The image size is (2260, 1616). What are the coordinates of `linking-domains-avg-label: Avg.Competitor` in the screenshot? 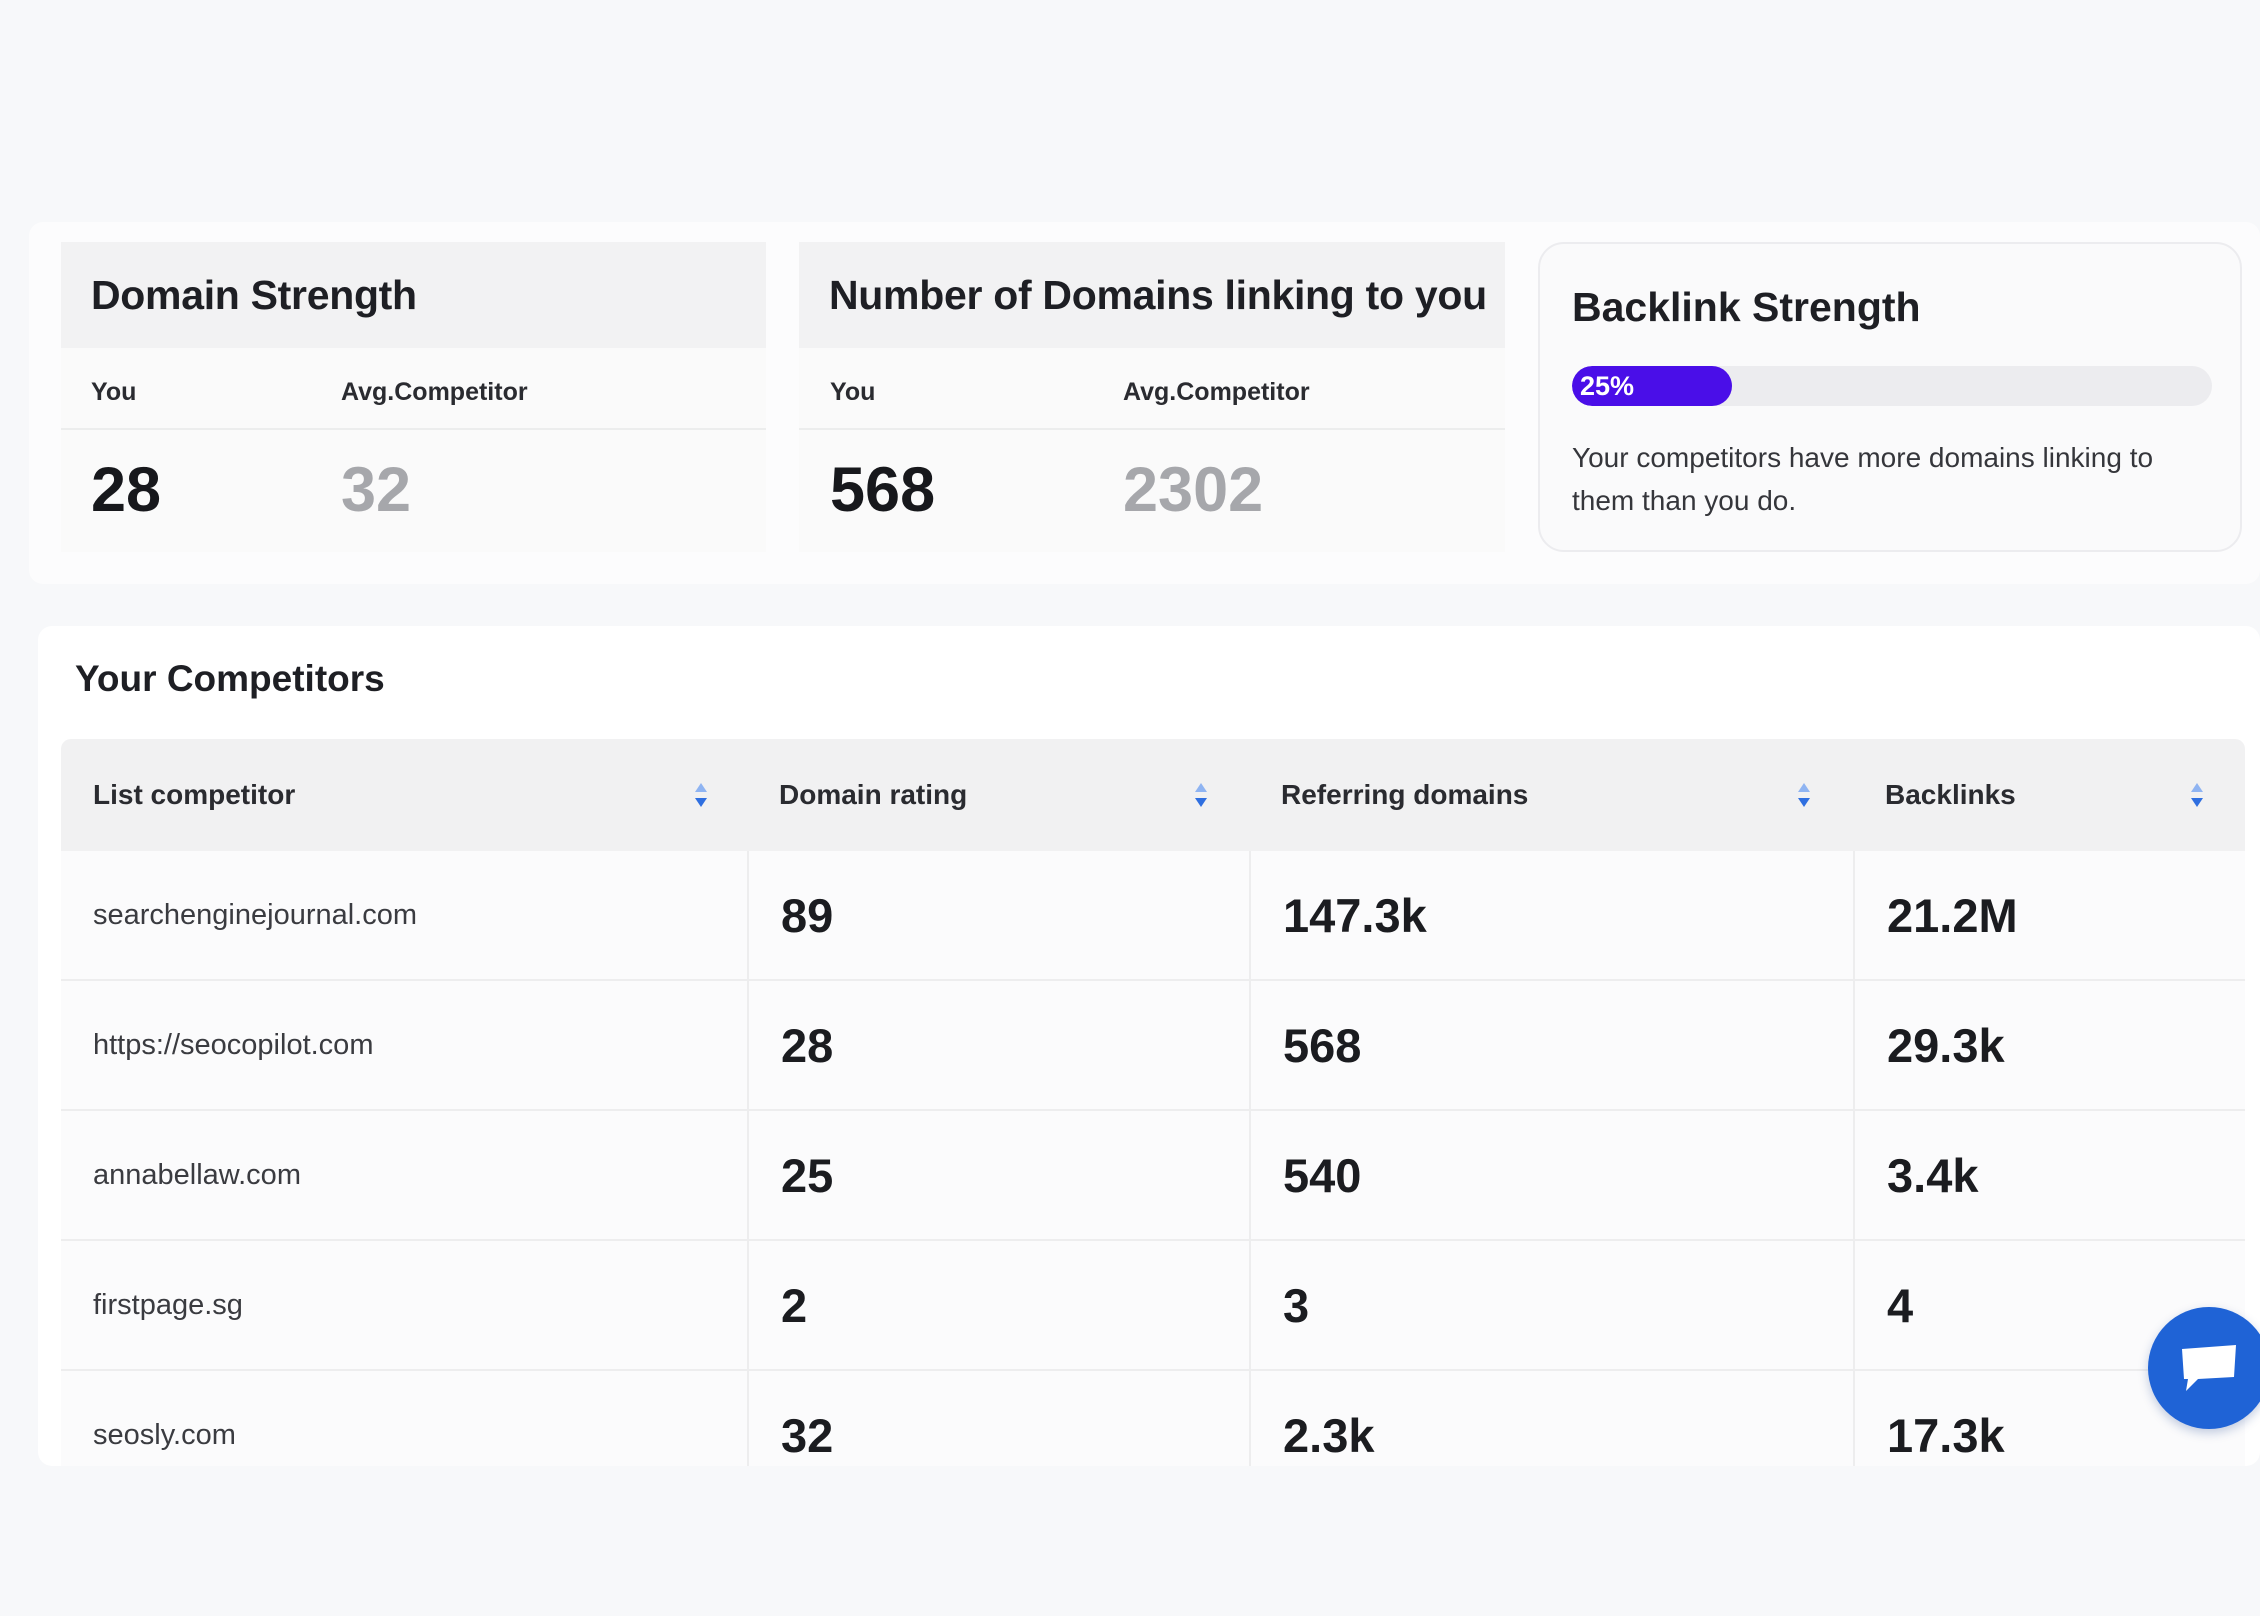 It's located at (1216, 392).